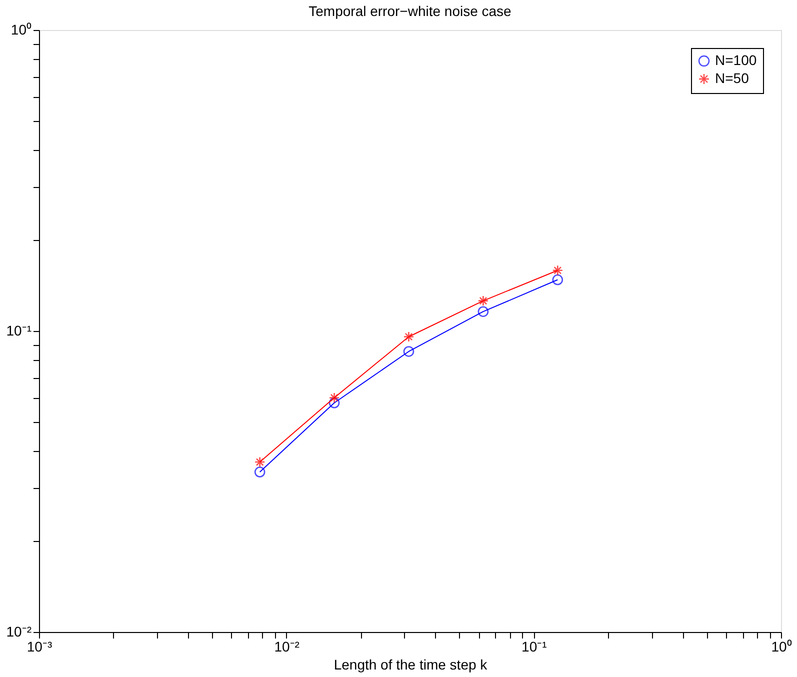 This screenshot has height=677, width=797. Describe the element at coordinates (736, 60) in the screenshot. I see `legend-label: N=100` at that location.